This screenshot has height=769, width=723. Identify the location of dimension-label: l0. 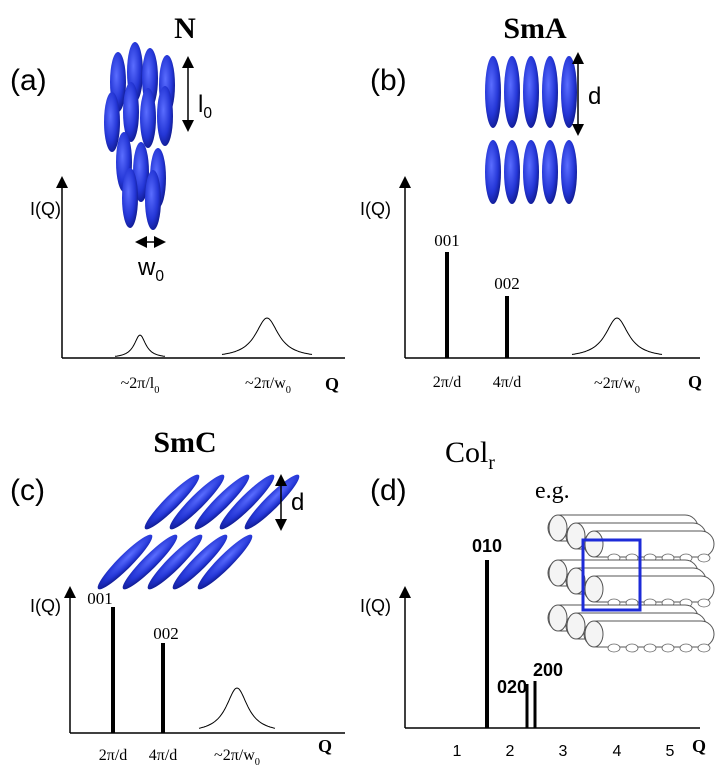
(205, 106).